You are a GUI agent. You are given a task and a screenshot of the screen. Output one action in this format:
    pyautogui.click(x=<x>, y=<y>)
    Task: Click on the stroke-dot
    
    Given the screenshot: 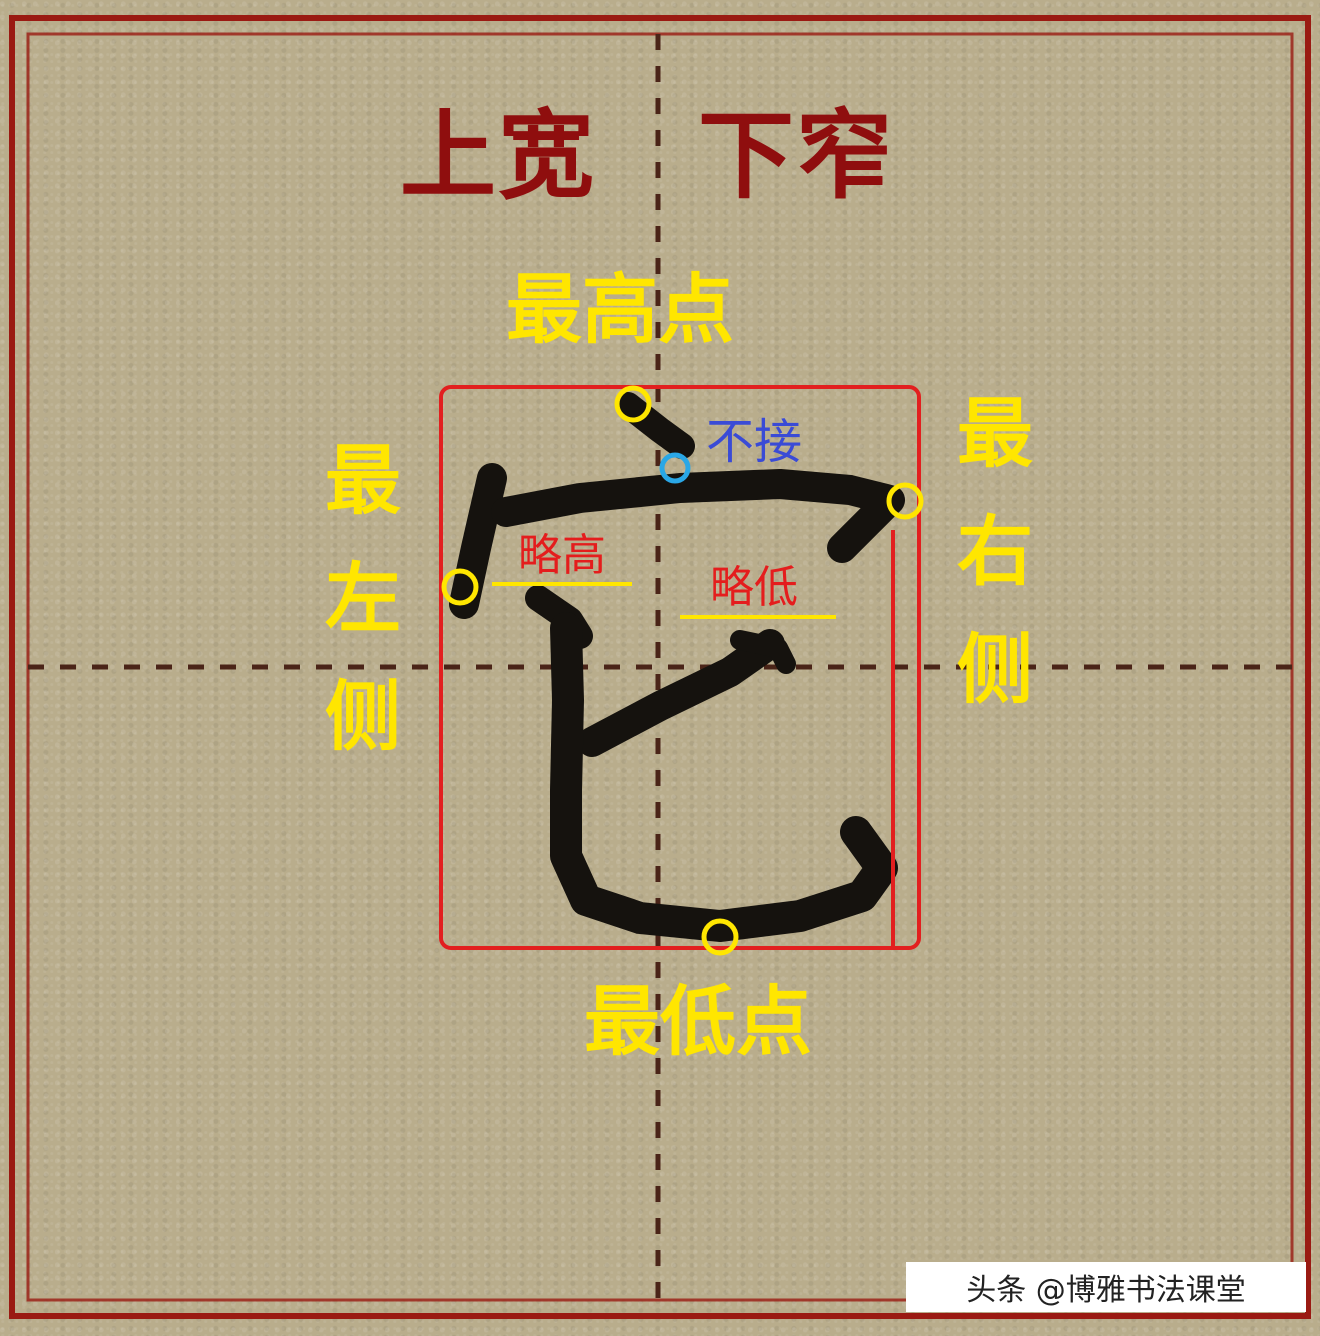 What is the action you would take?
    pyautogui.click(x=655, y=425)
    